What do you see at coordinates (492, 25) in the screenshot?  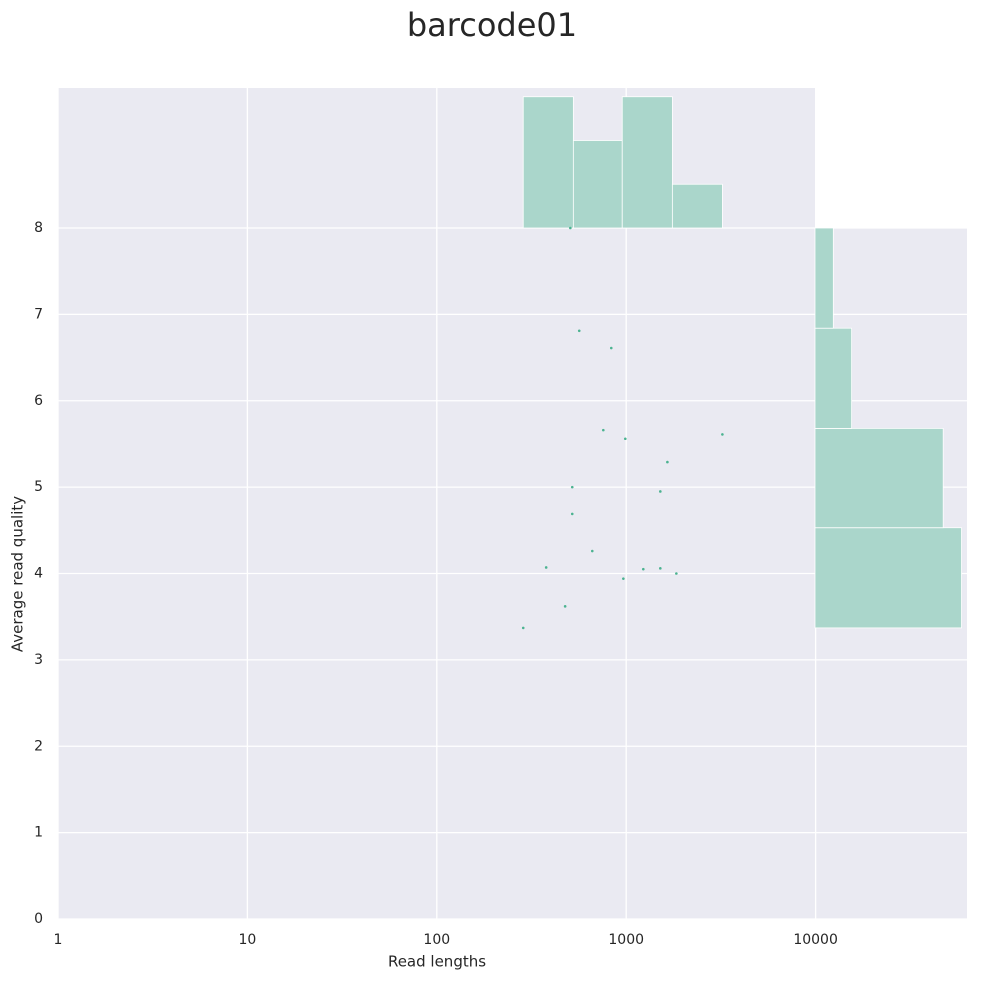 I see `chart-title: barcode01` at bounding box center [492, 25].